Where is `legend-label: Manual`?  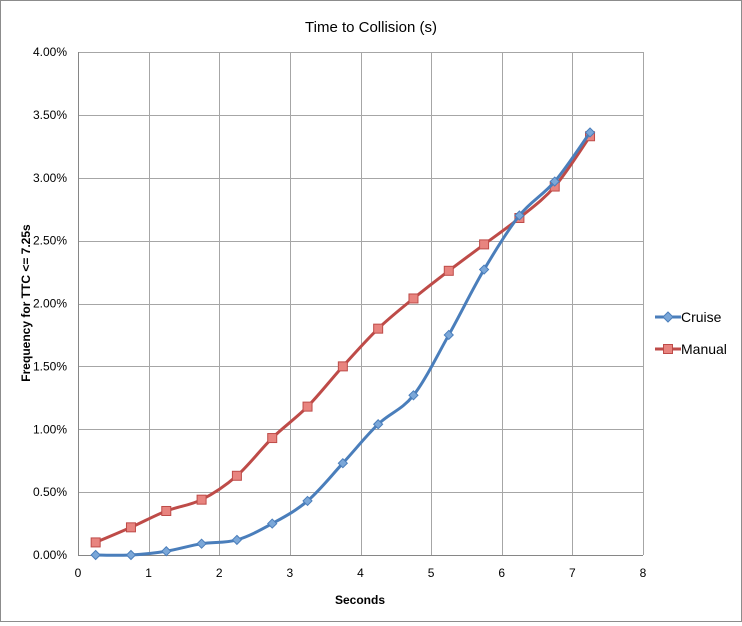
legend-label: Manual is located at coordinates (704, 349).